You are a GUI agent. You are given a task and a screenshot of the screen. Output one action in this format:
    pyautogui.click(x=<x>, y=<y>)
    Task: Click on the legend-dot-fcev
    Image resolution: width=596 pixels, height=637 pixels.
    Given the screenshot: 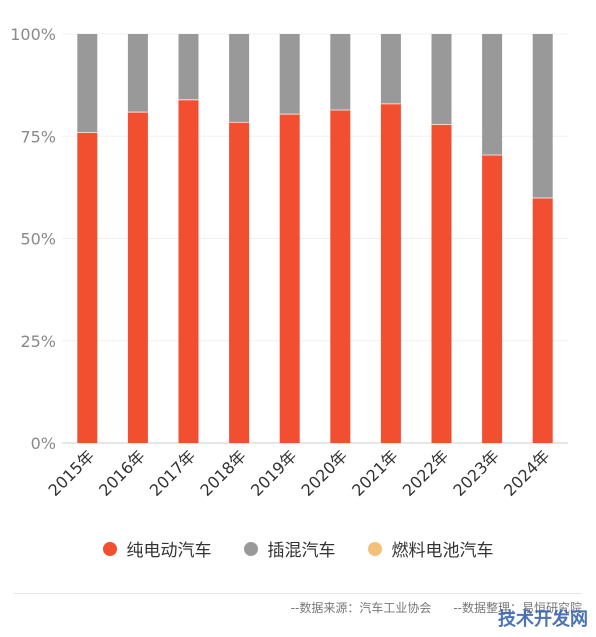 What is the action you would take?
    pyautogui.click(x=374, y=548)
    